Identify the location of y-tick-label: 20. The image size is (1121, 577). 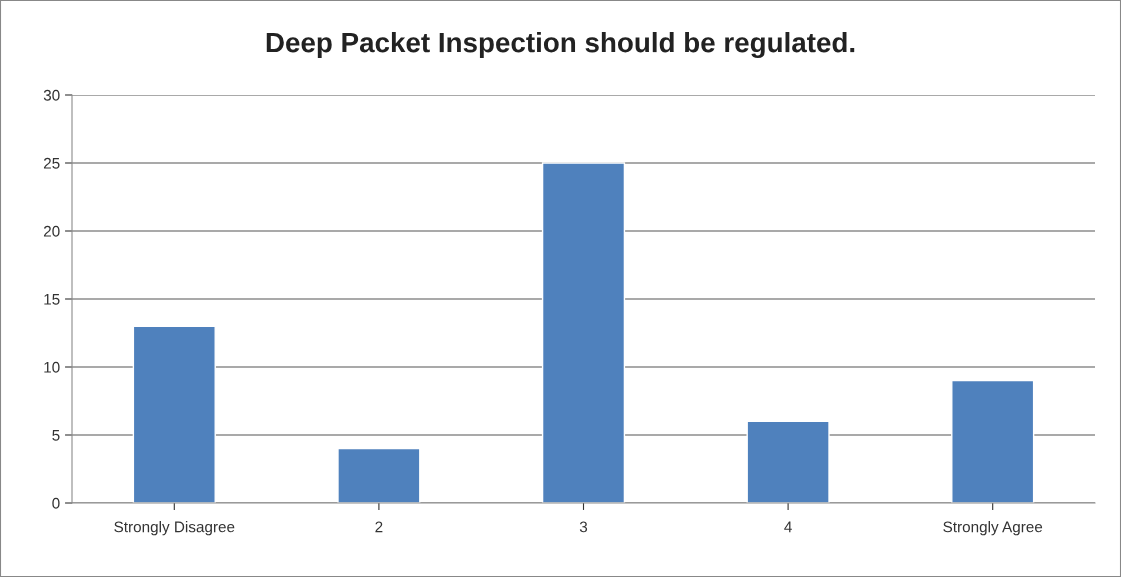
(51, 231).